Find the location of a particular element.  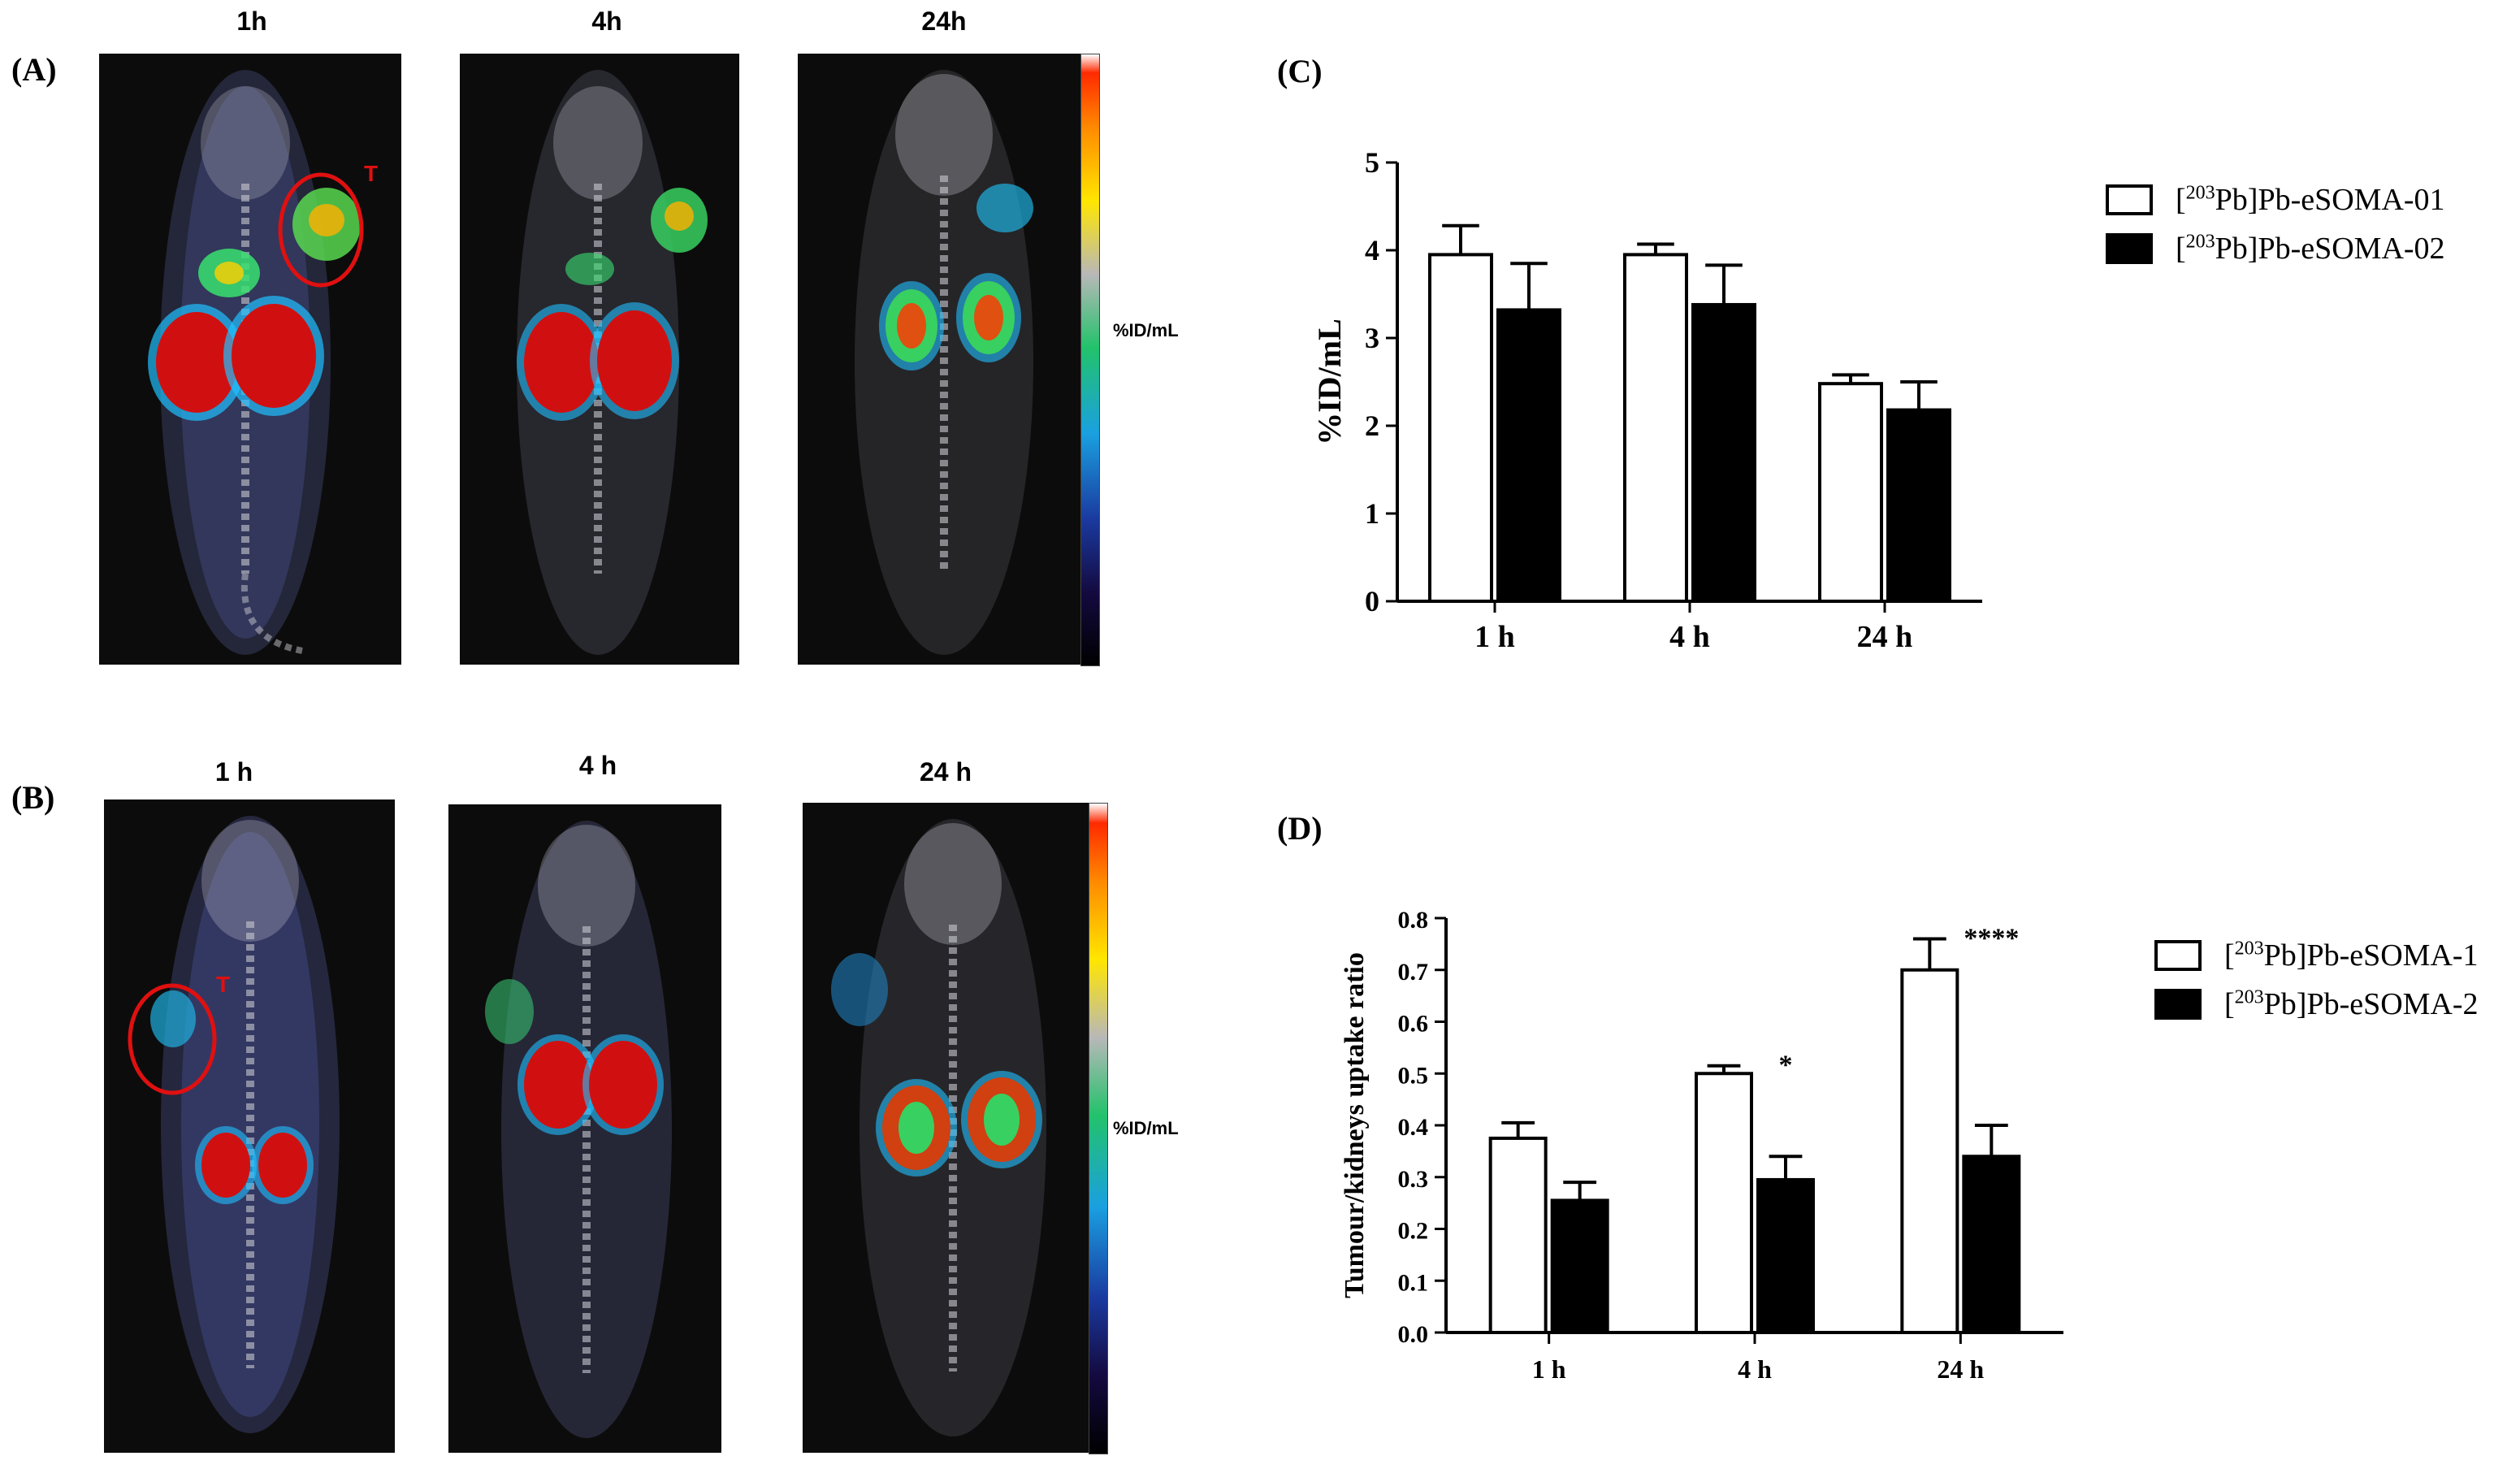

chart-c-y-tick-label: 1 is located at coordinates (1372, 513).